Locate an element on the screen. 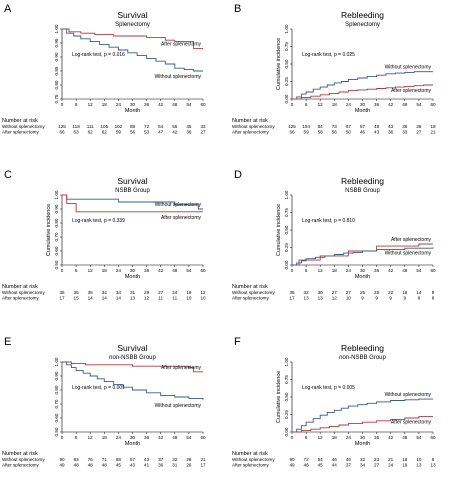 The height and width of the screenshot is (500, 460). x-tick-label: 54 is located at coordinates (189, 104).